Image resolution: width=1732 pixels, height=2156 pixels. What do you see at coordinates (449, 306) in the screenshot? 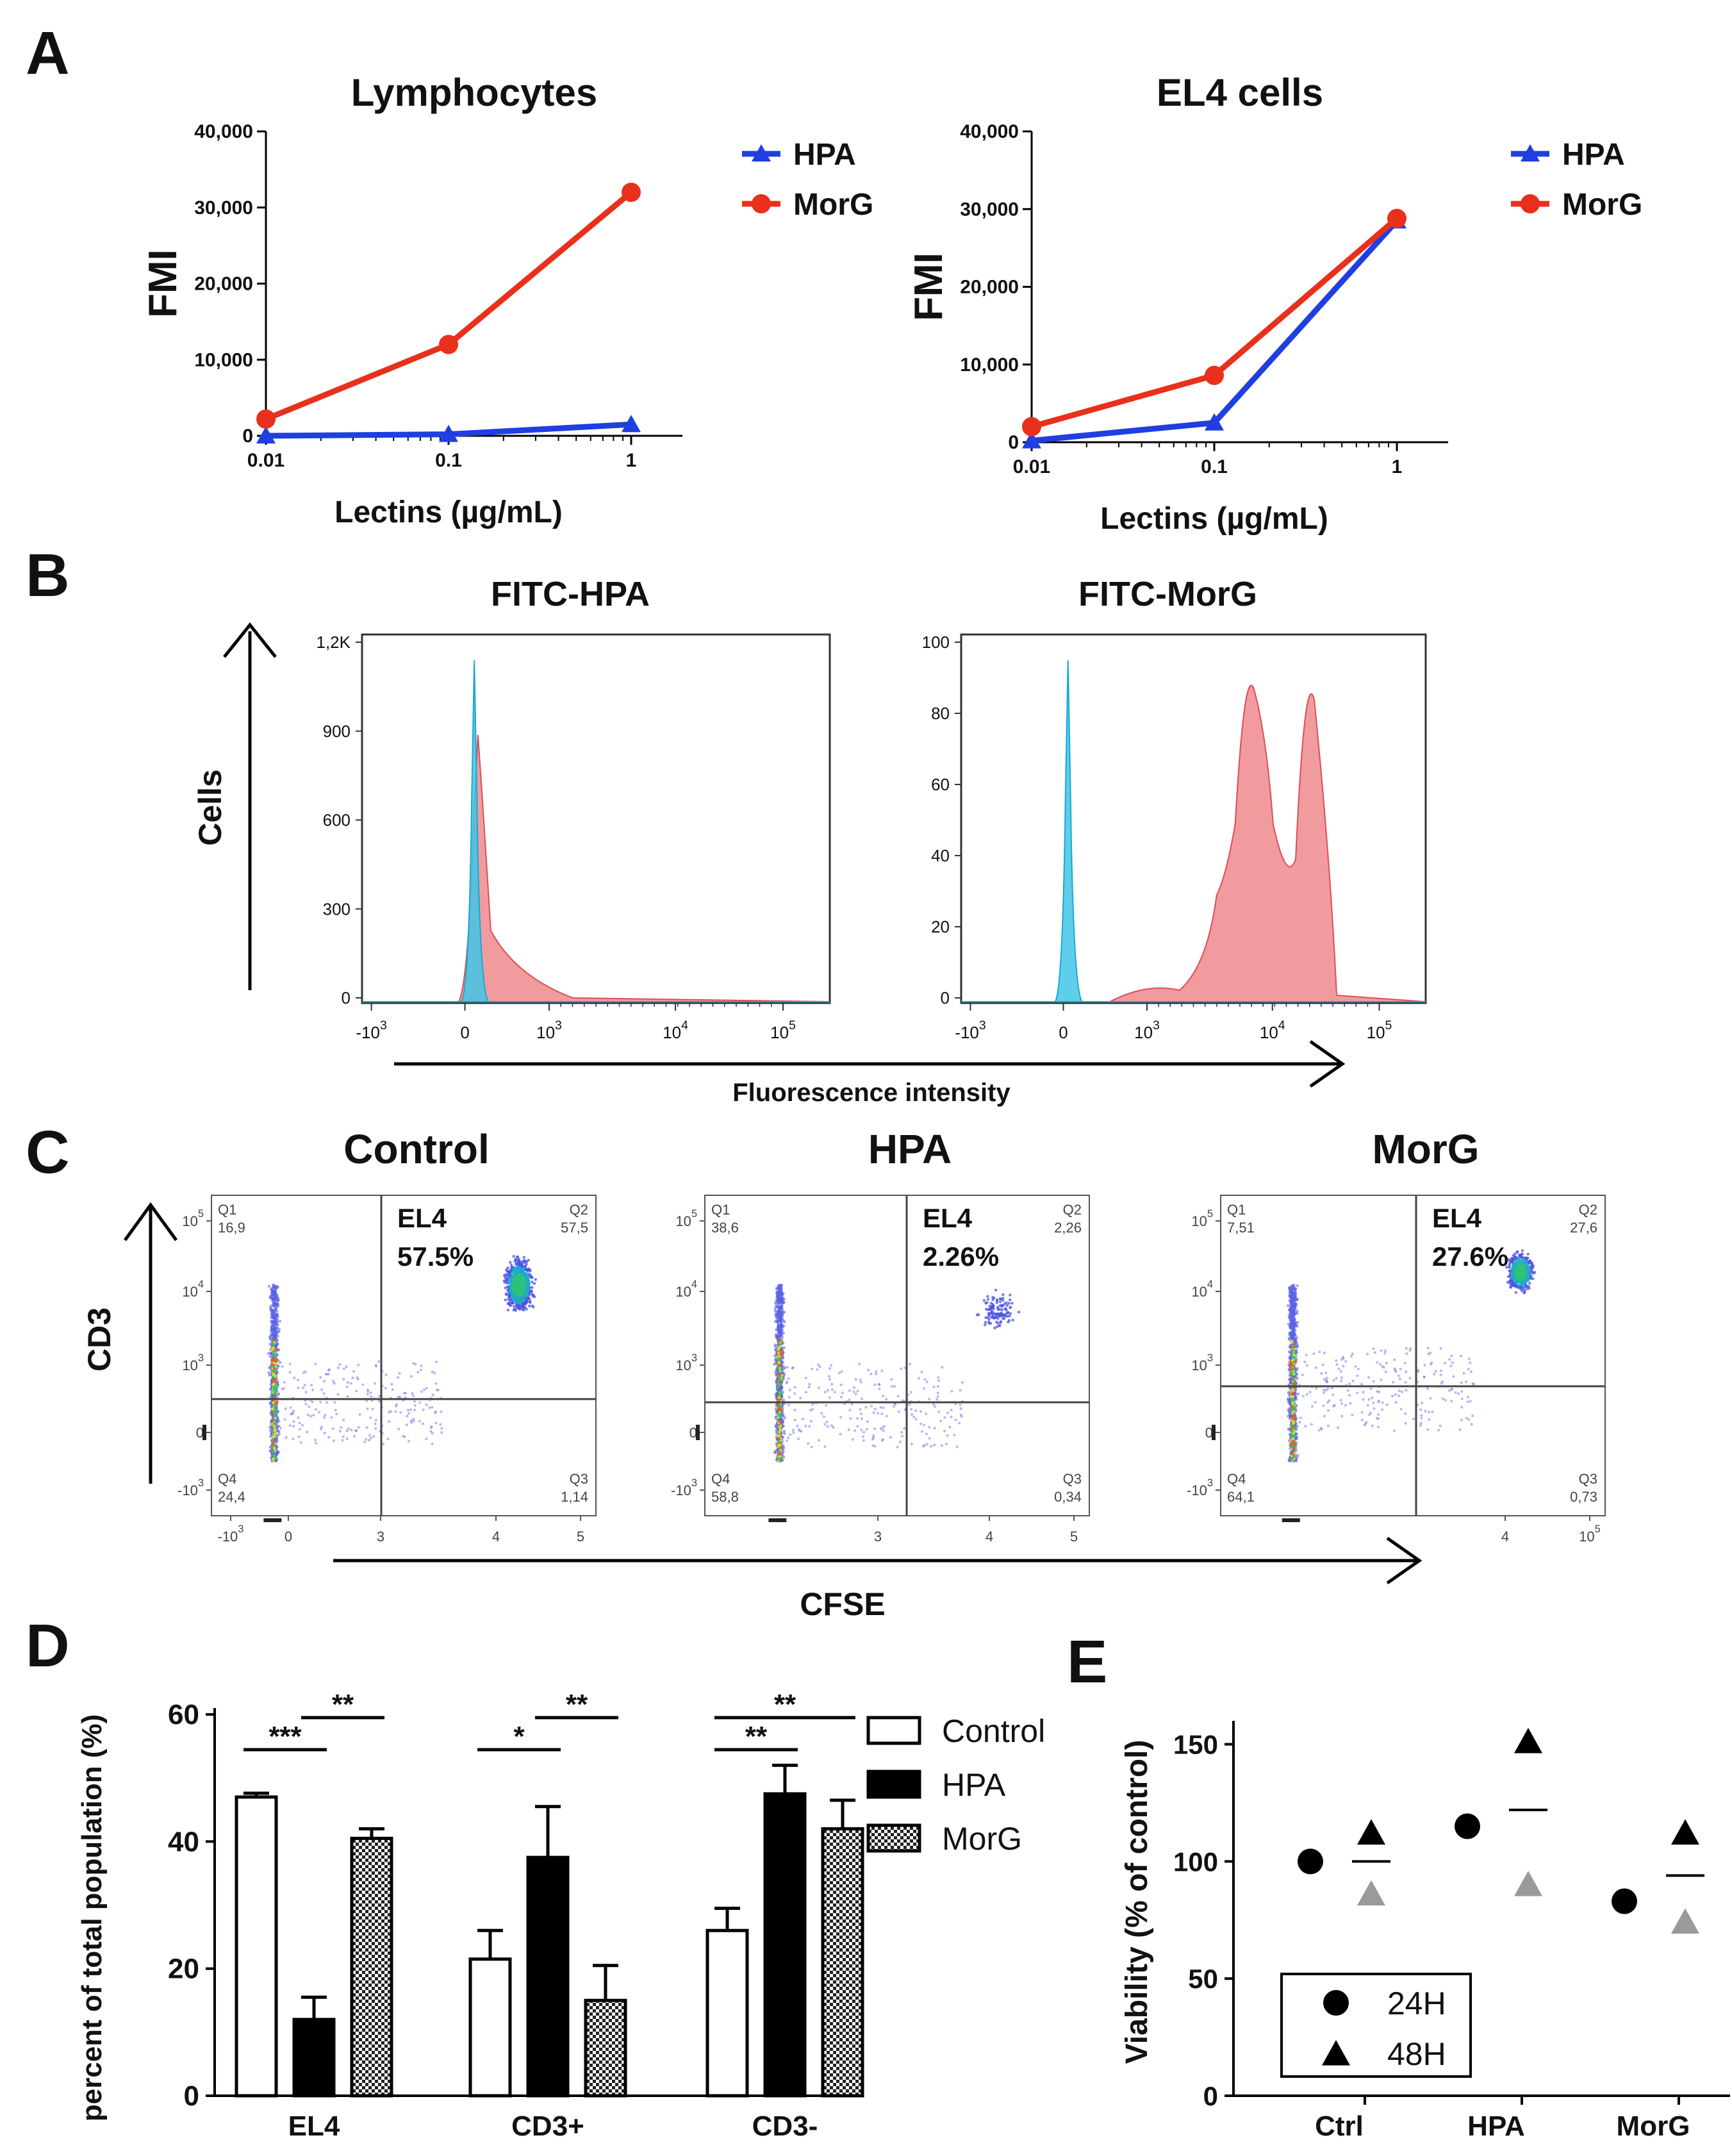
I see `series-line-MorG` at bounding box center [449, 306].